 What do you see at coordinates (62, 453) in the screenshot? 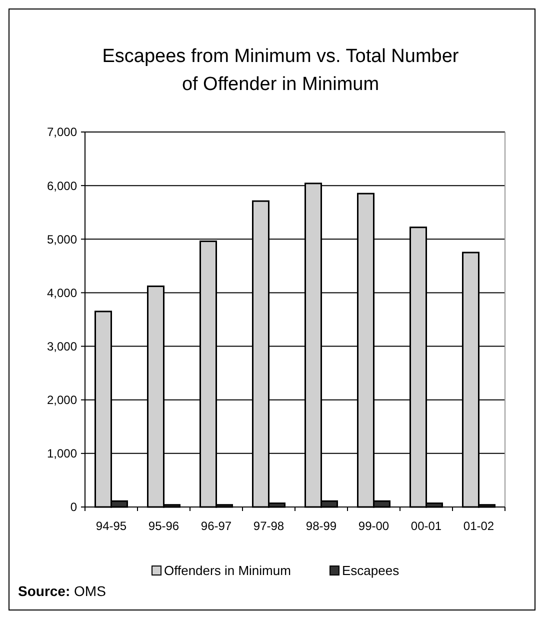
I see `y-tick-label: 1,000` at bounding box center [62, 453].